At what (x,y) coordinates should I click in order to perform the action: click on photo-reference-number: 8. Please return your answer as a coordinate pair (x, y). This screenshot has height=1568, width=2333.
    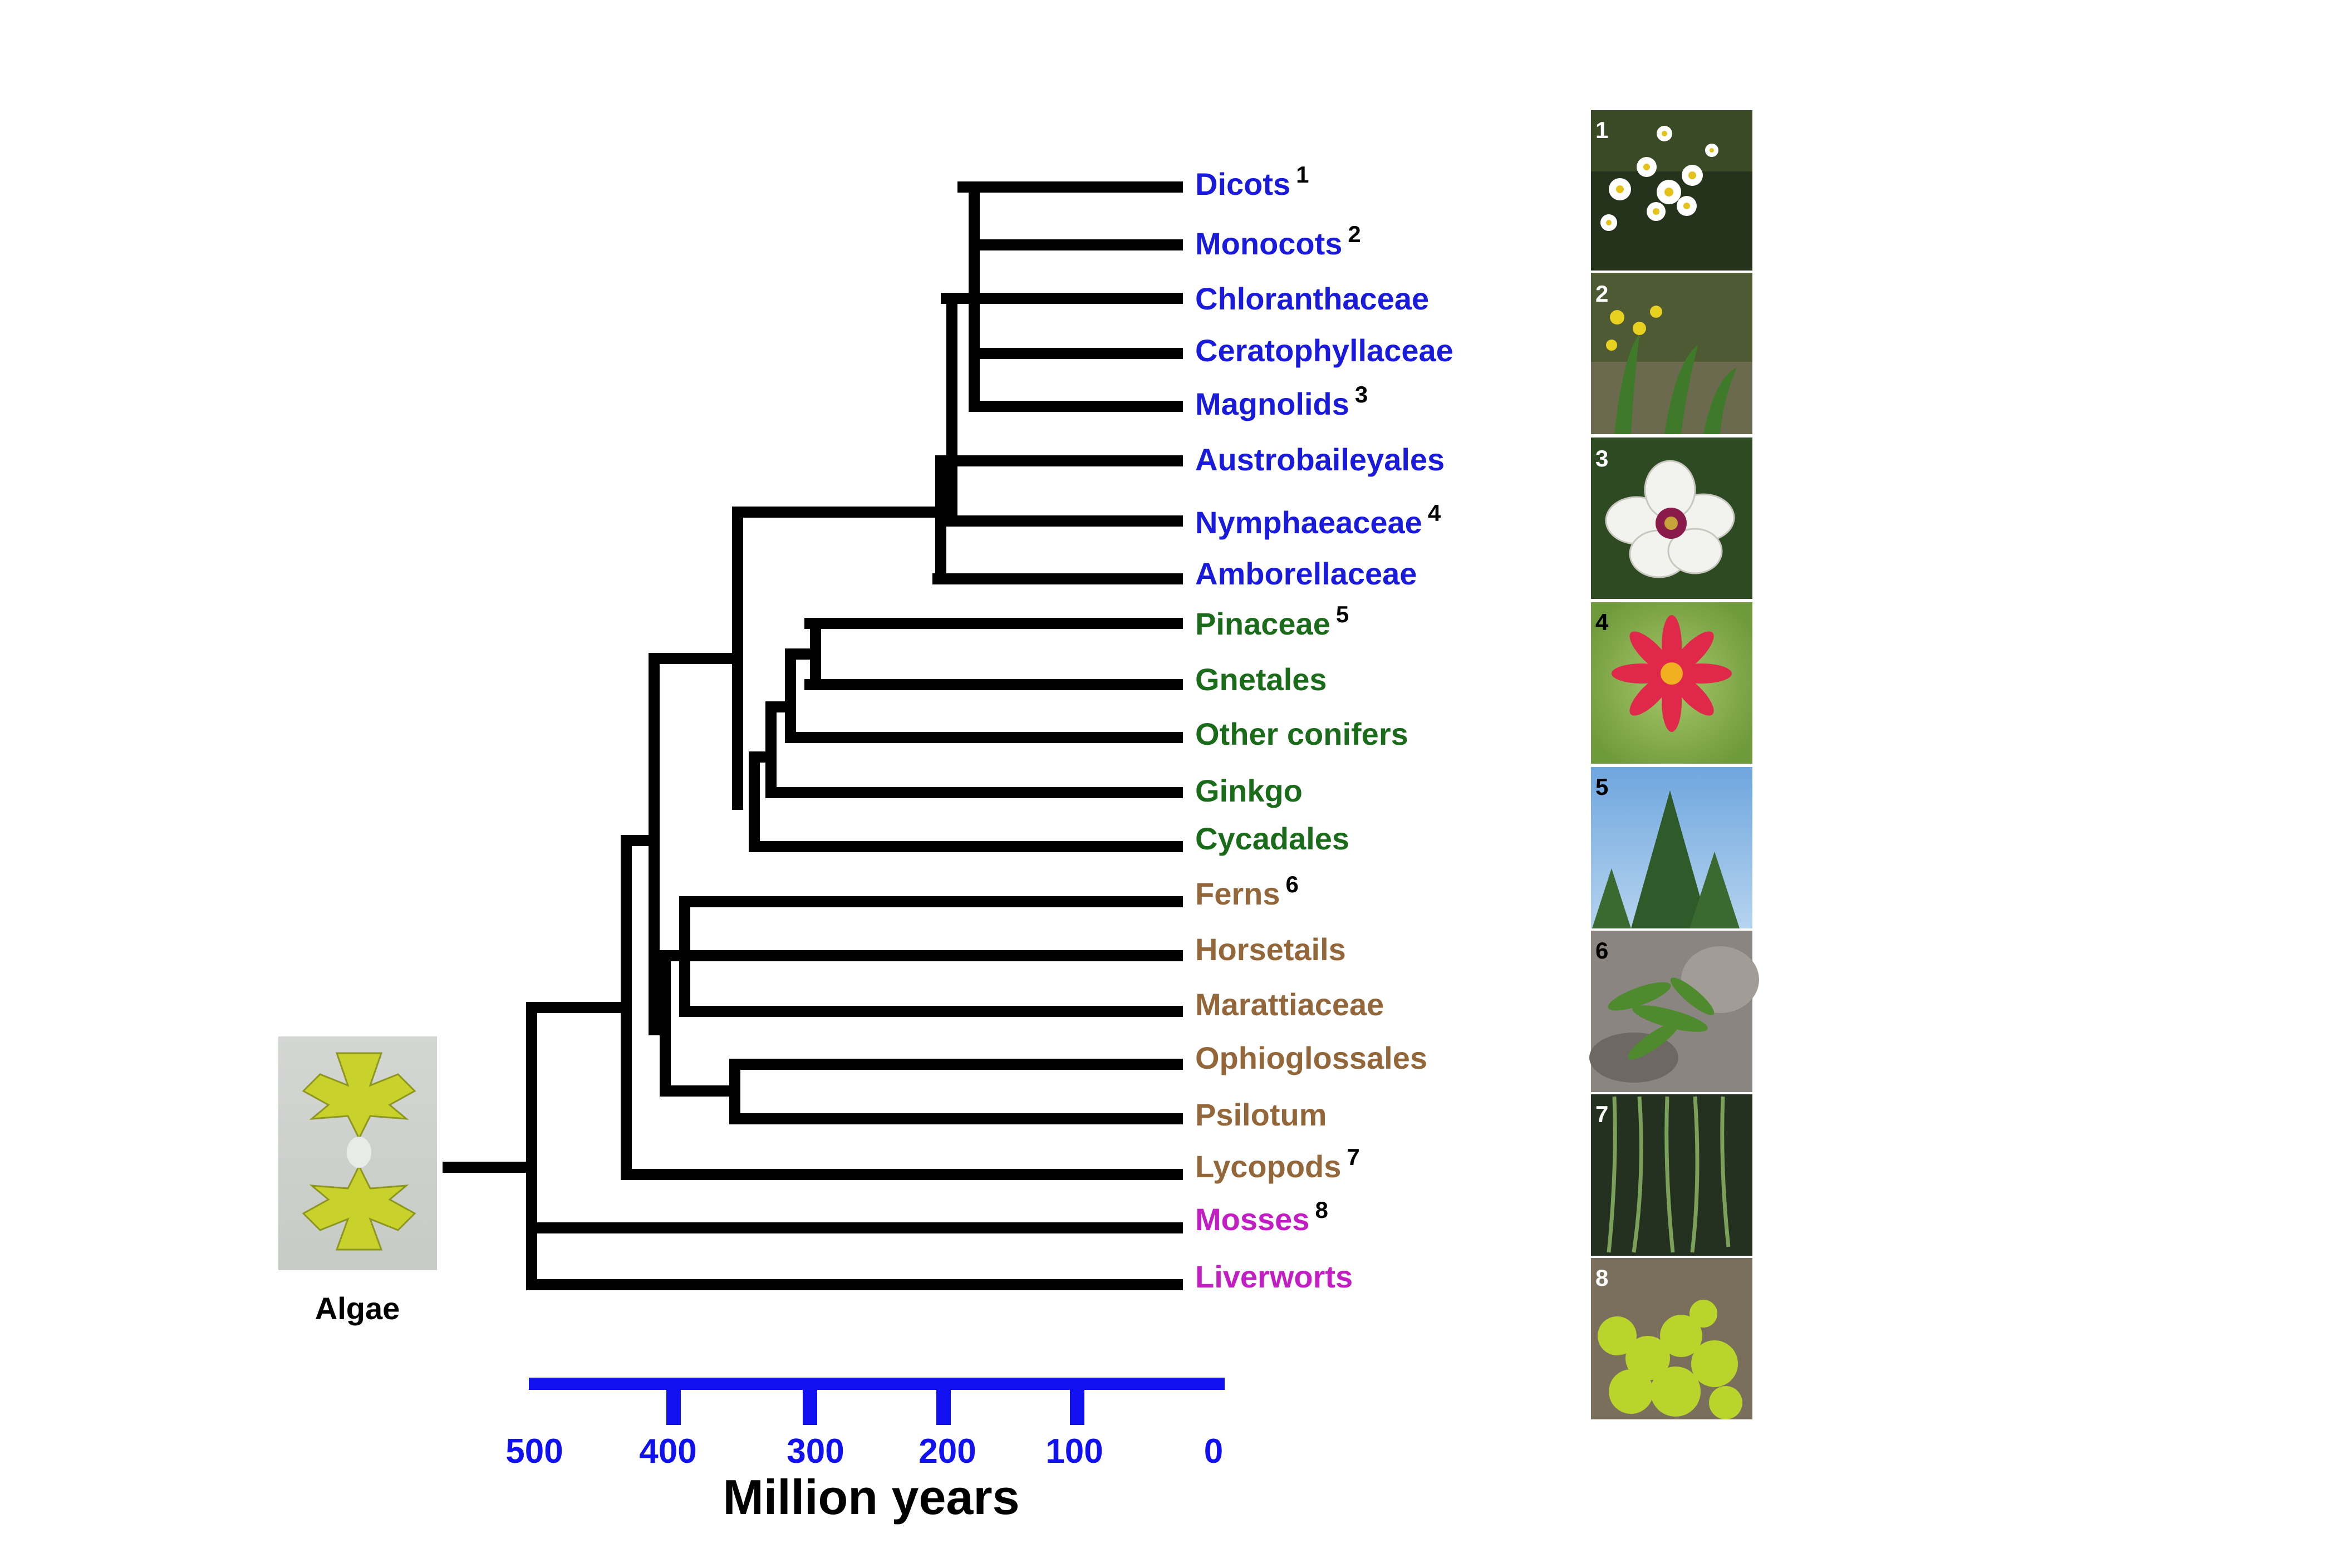
    Looking at the image, I should click on (1321, 1210).